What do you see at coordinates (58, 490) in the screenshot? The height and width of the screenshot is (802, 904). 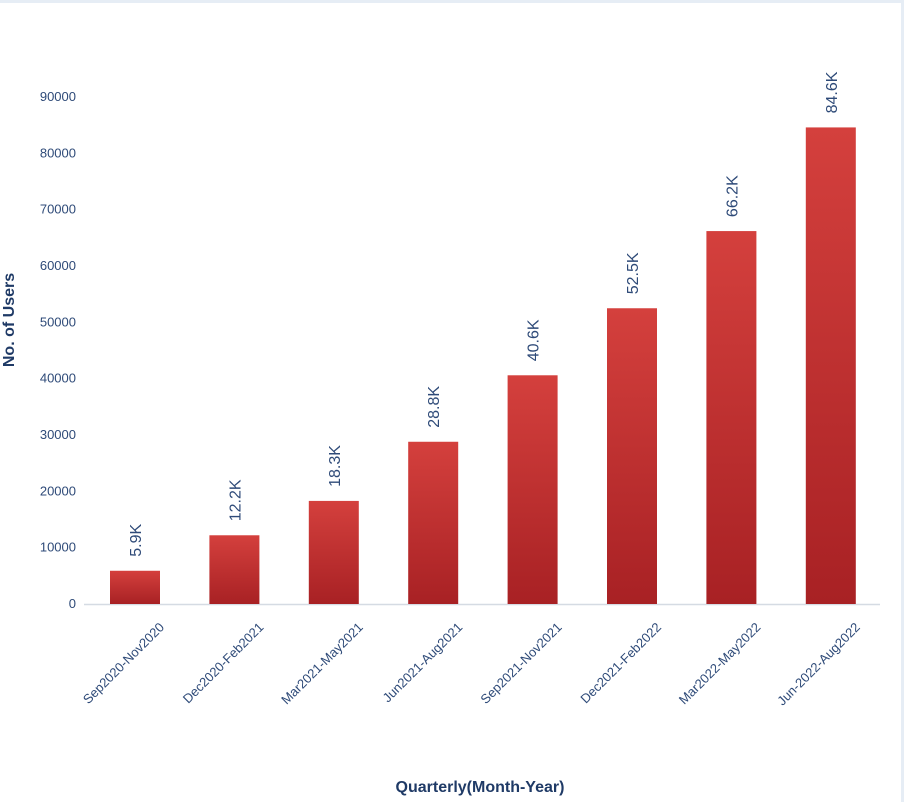 I see `y-tick-label: 20000` at bounding box center [58, 490].